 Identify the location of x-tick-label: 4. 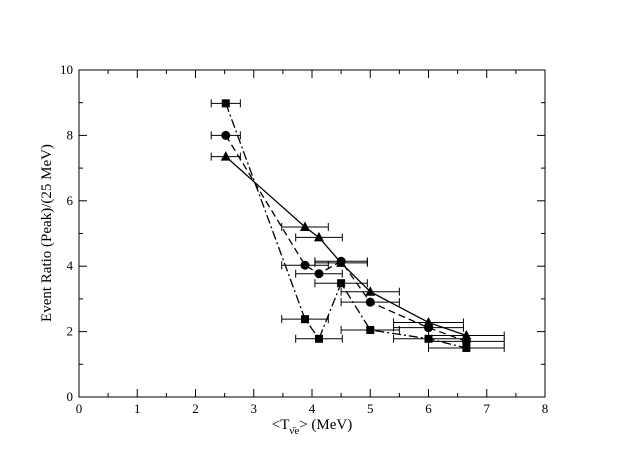
(312, 408).